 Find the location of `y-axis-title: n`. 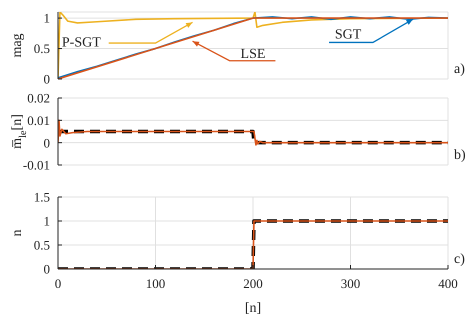

y-axis-title: n is located at coordinates (18, 233).